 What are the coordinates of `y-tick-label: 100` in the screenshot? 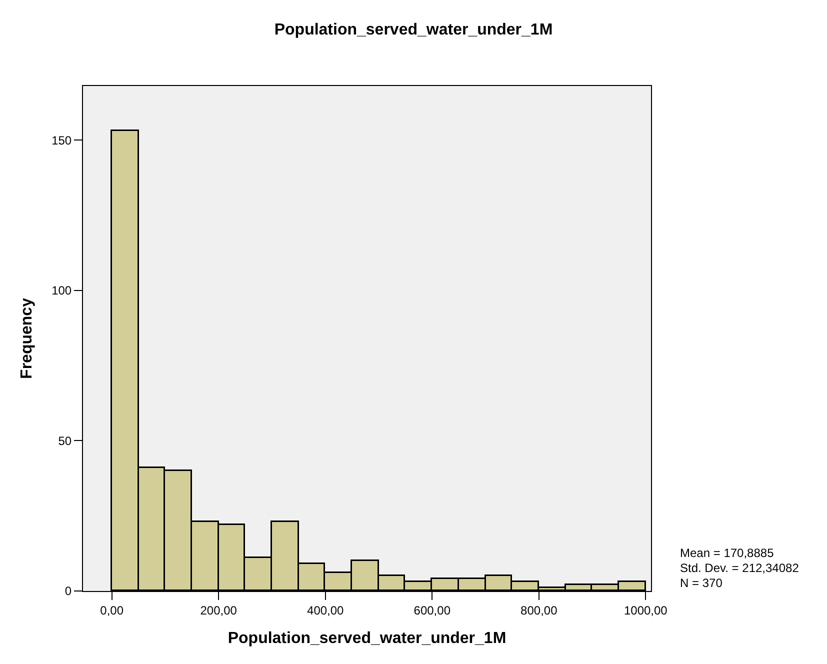 It's located at (62, 291).